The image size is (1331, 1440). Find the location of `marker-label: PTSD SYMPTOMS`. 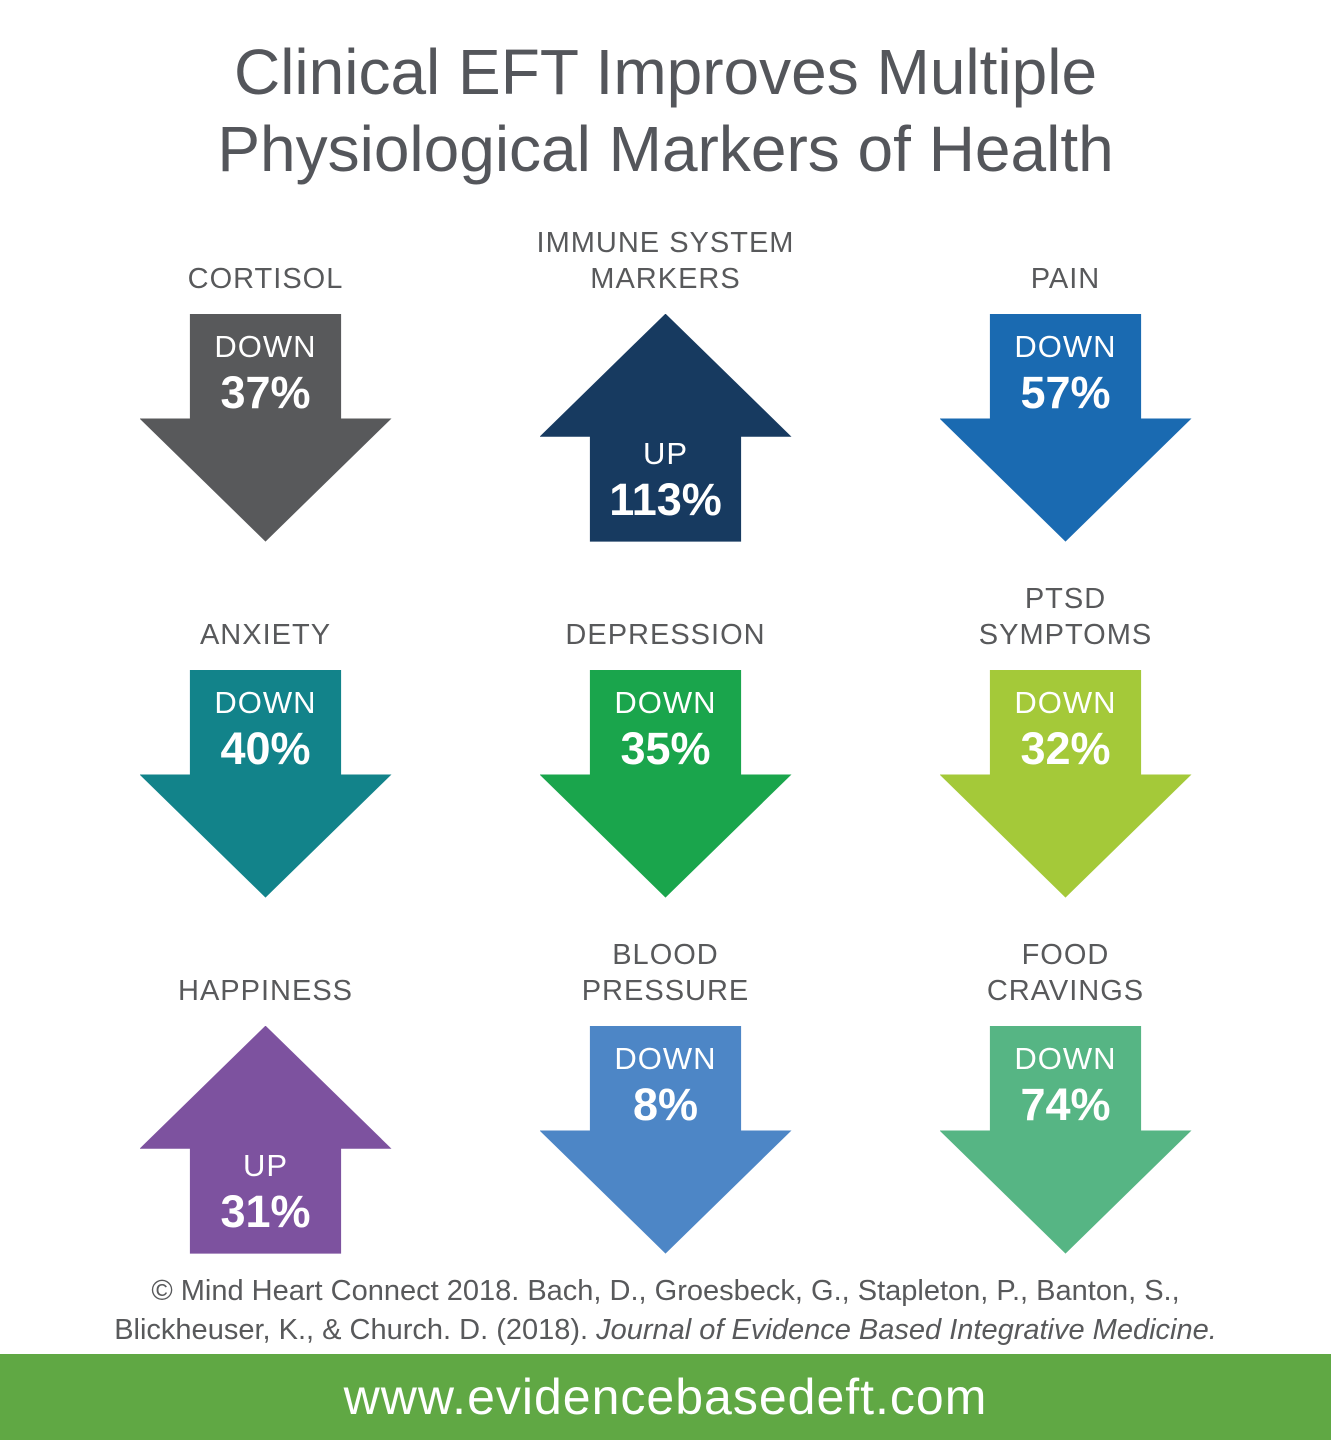

marker-label: PTSD SYMPTOMS is located at coordinates (1065, 617).